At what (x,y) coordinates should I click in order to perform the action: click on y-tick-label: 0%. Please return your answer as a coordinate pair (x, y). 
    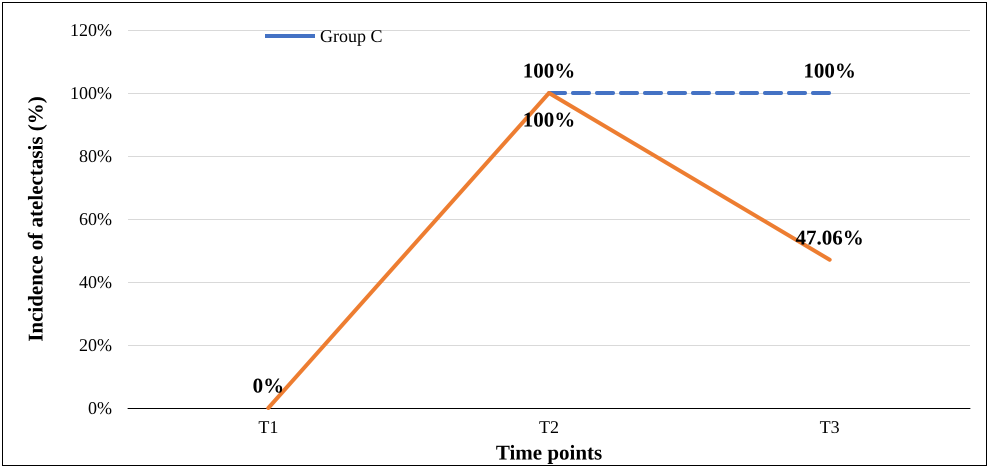
    Looking at the image, I should click on (100, 408).